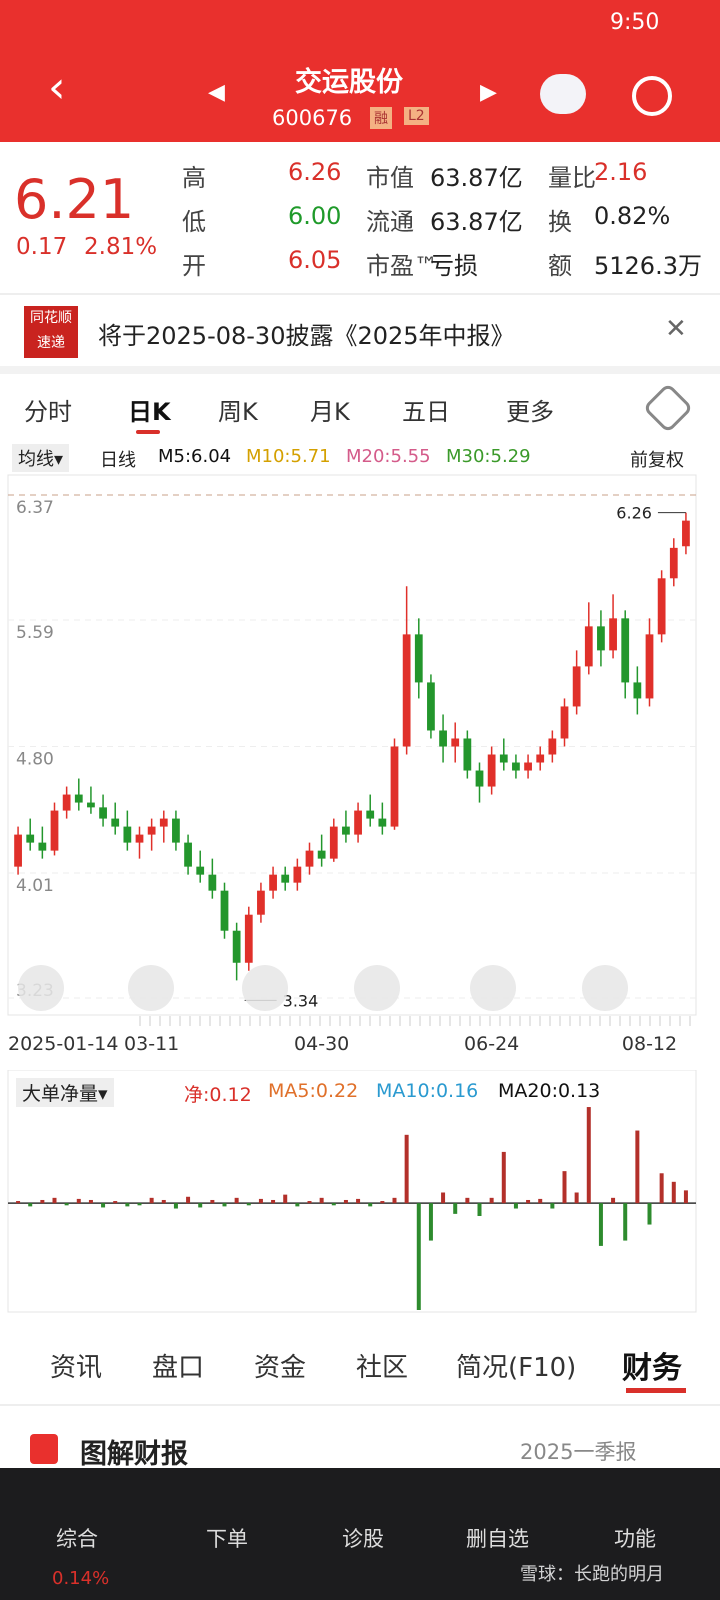  What do you see at coordinates (149, 412) in the screenshot?
I see `tab: 日K` at bounding box center [149, 412].